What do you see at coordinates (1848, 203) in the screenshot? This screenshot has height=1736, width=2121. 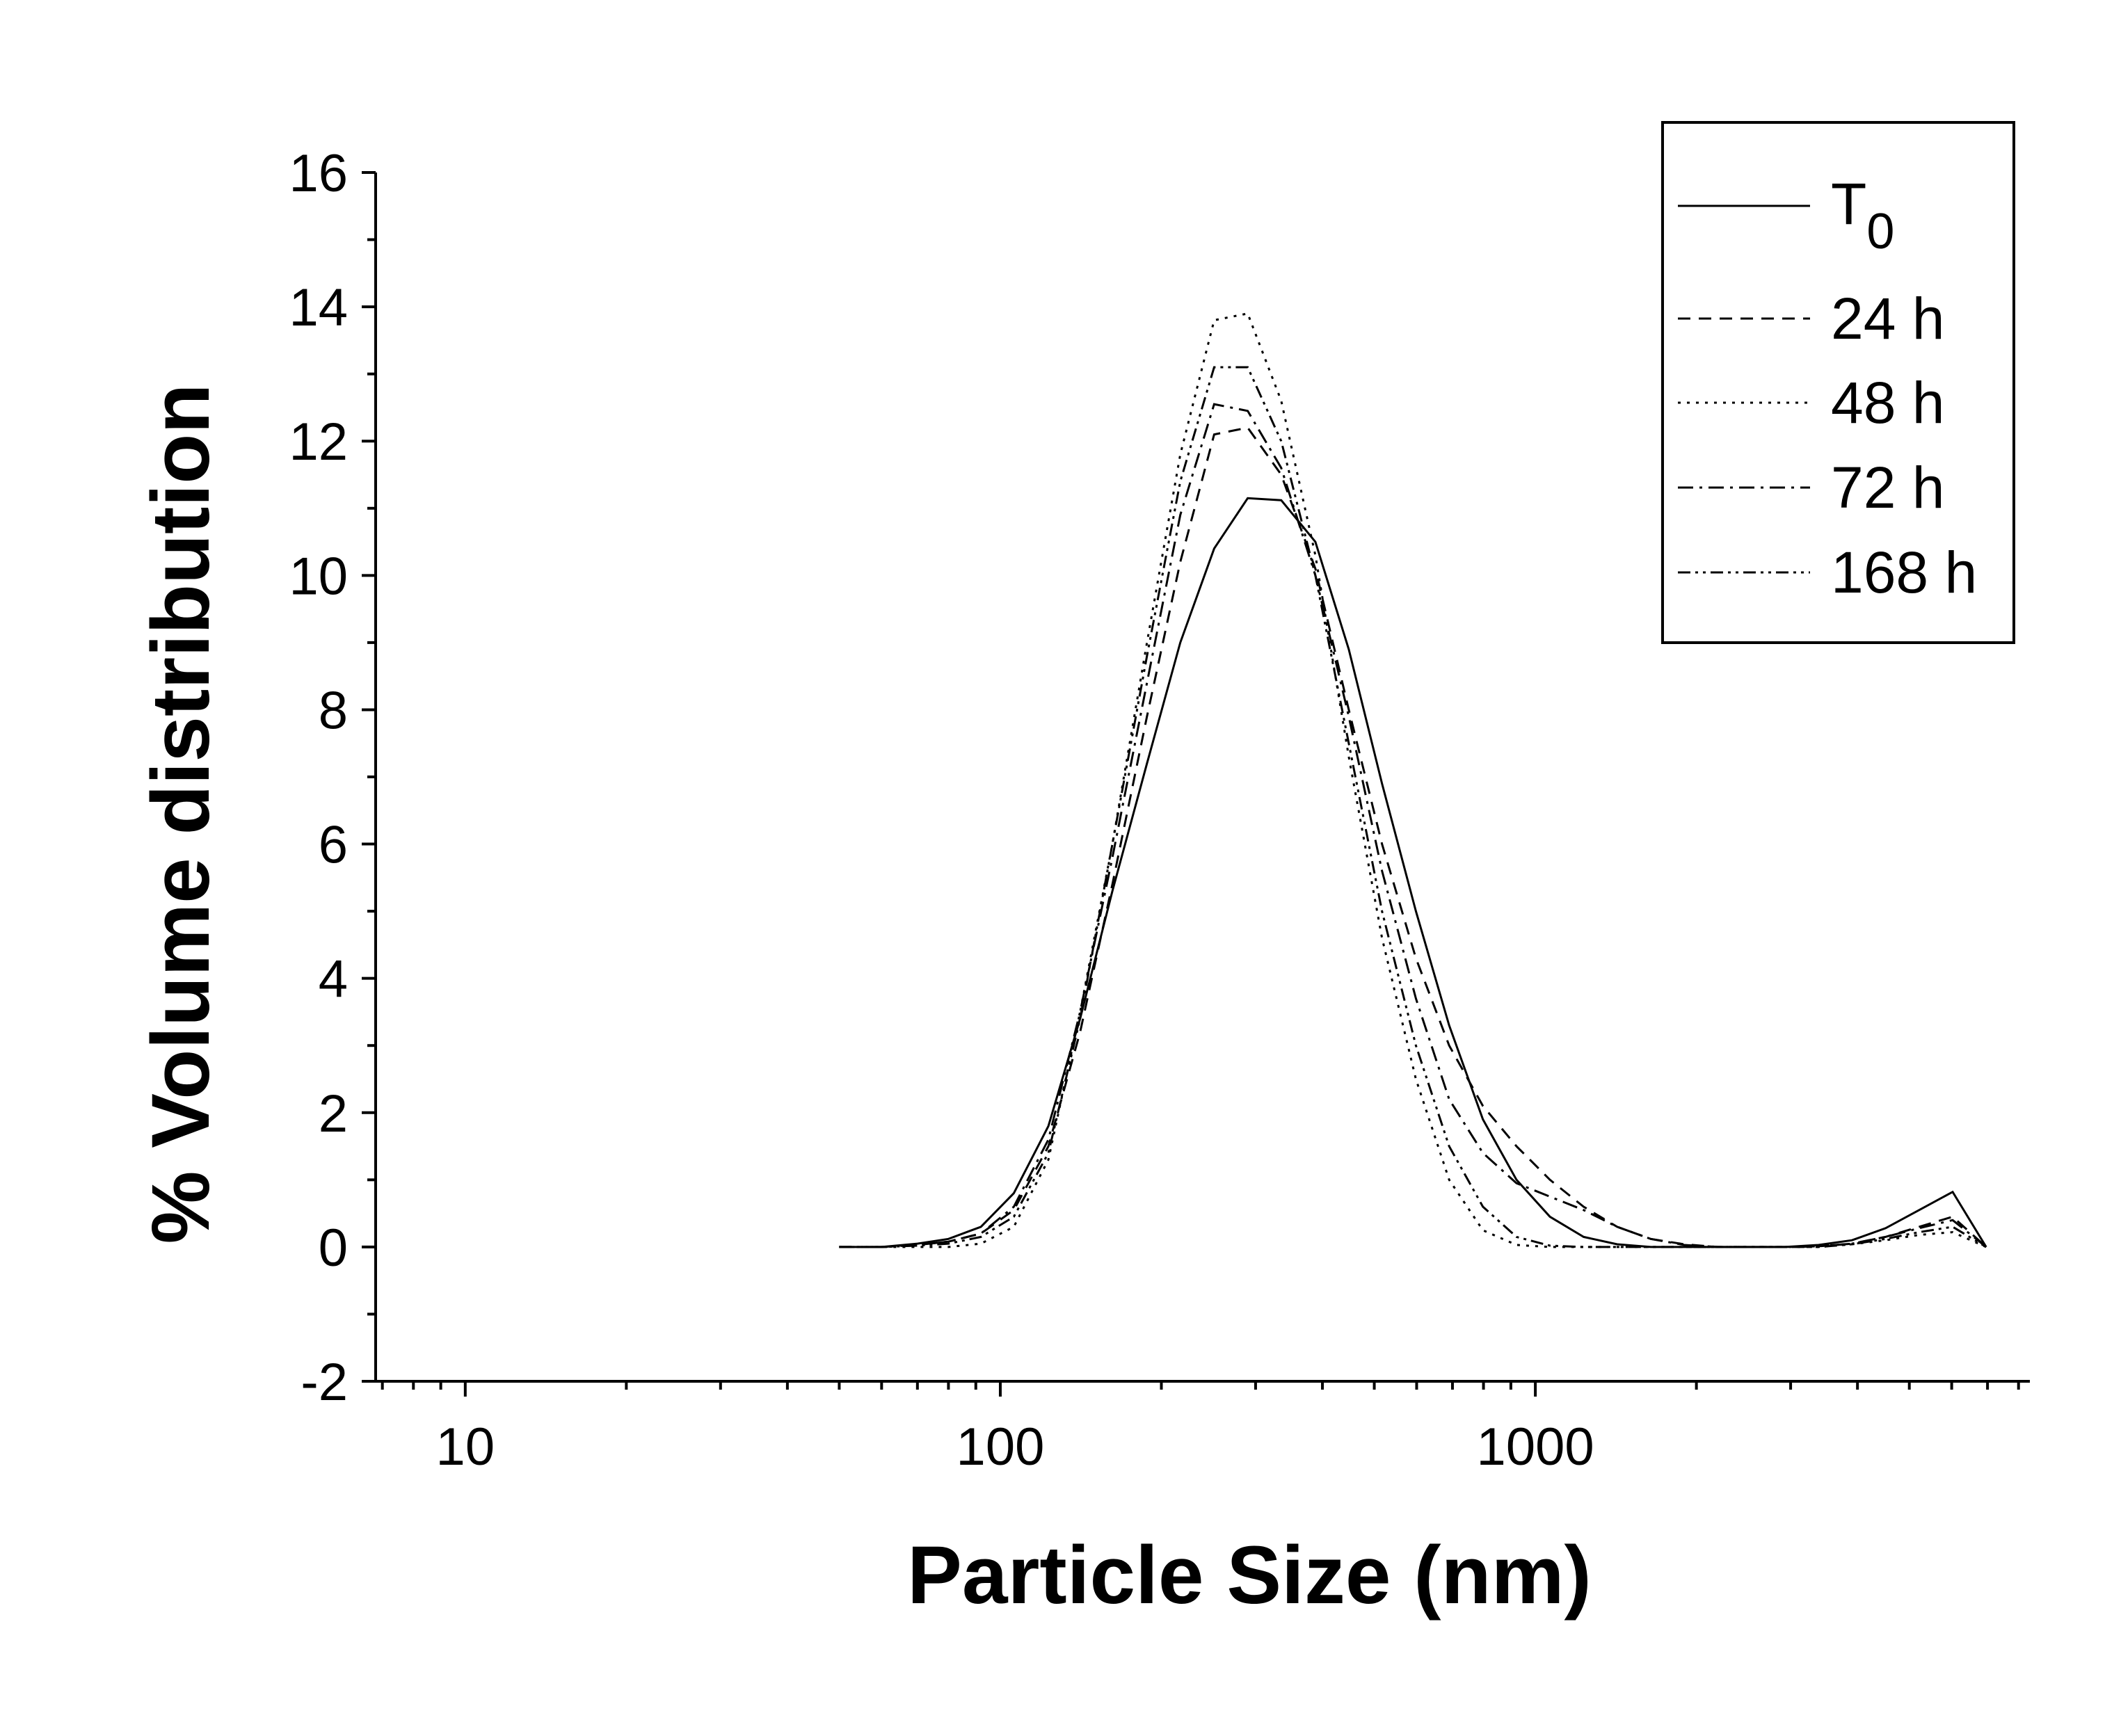 I see `legend-label-t0-base: T` at bounding box center [1848, 203].